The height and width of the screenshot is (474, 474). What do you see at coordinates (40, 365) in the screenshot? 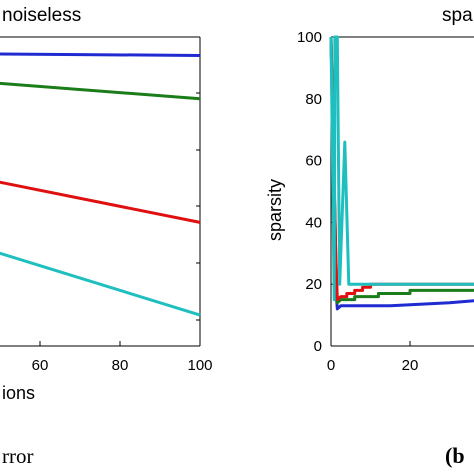
I see `x-tick-label: 60` at bounding box center [40, 365].